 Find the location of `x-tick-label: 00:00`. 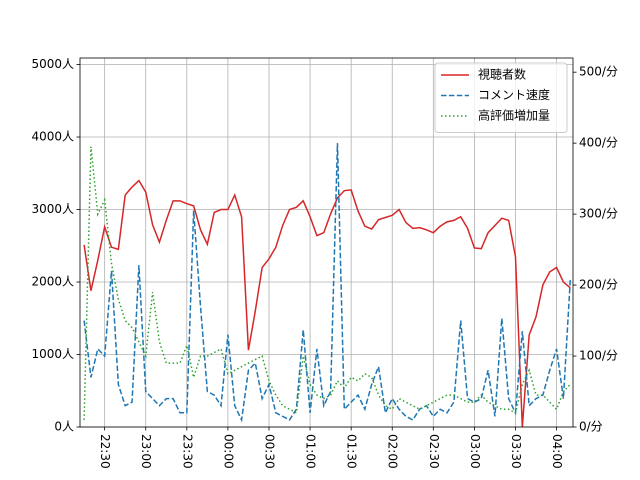

x-tick-label: 00:00 is located at coordinates (228, 451).